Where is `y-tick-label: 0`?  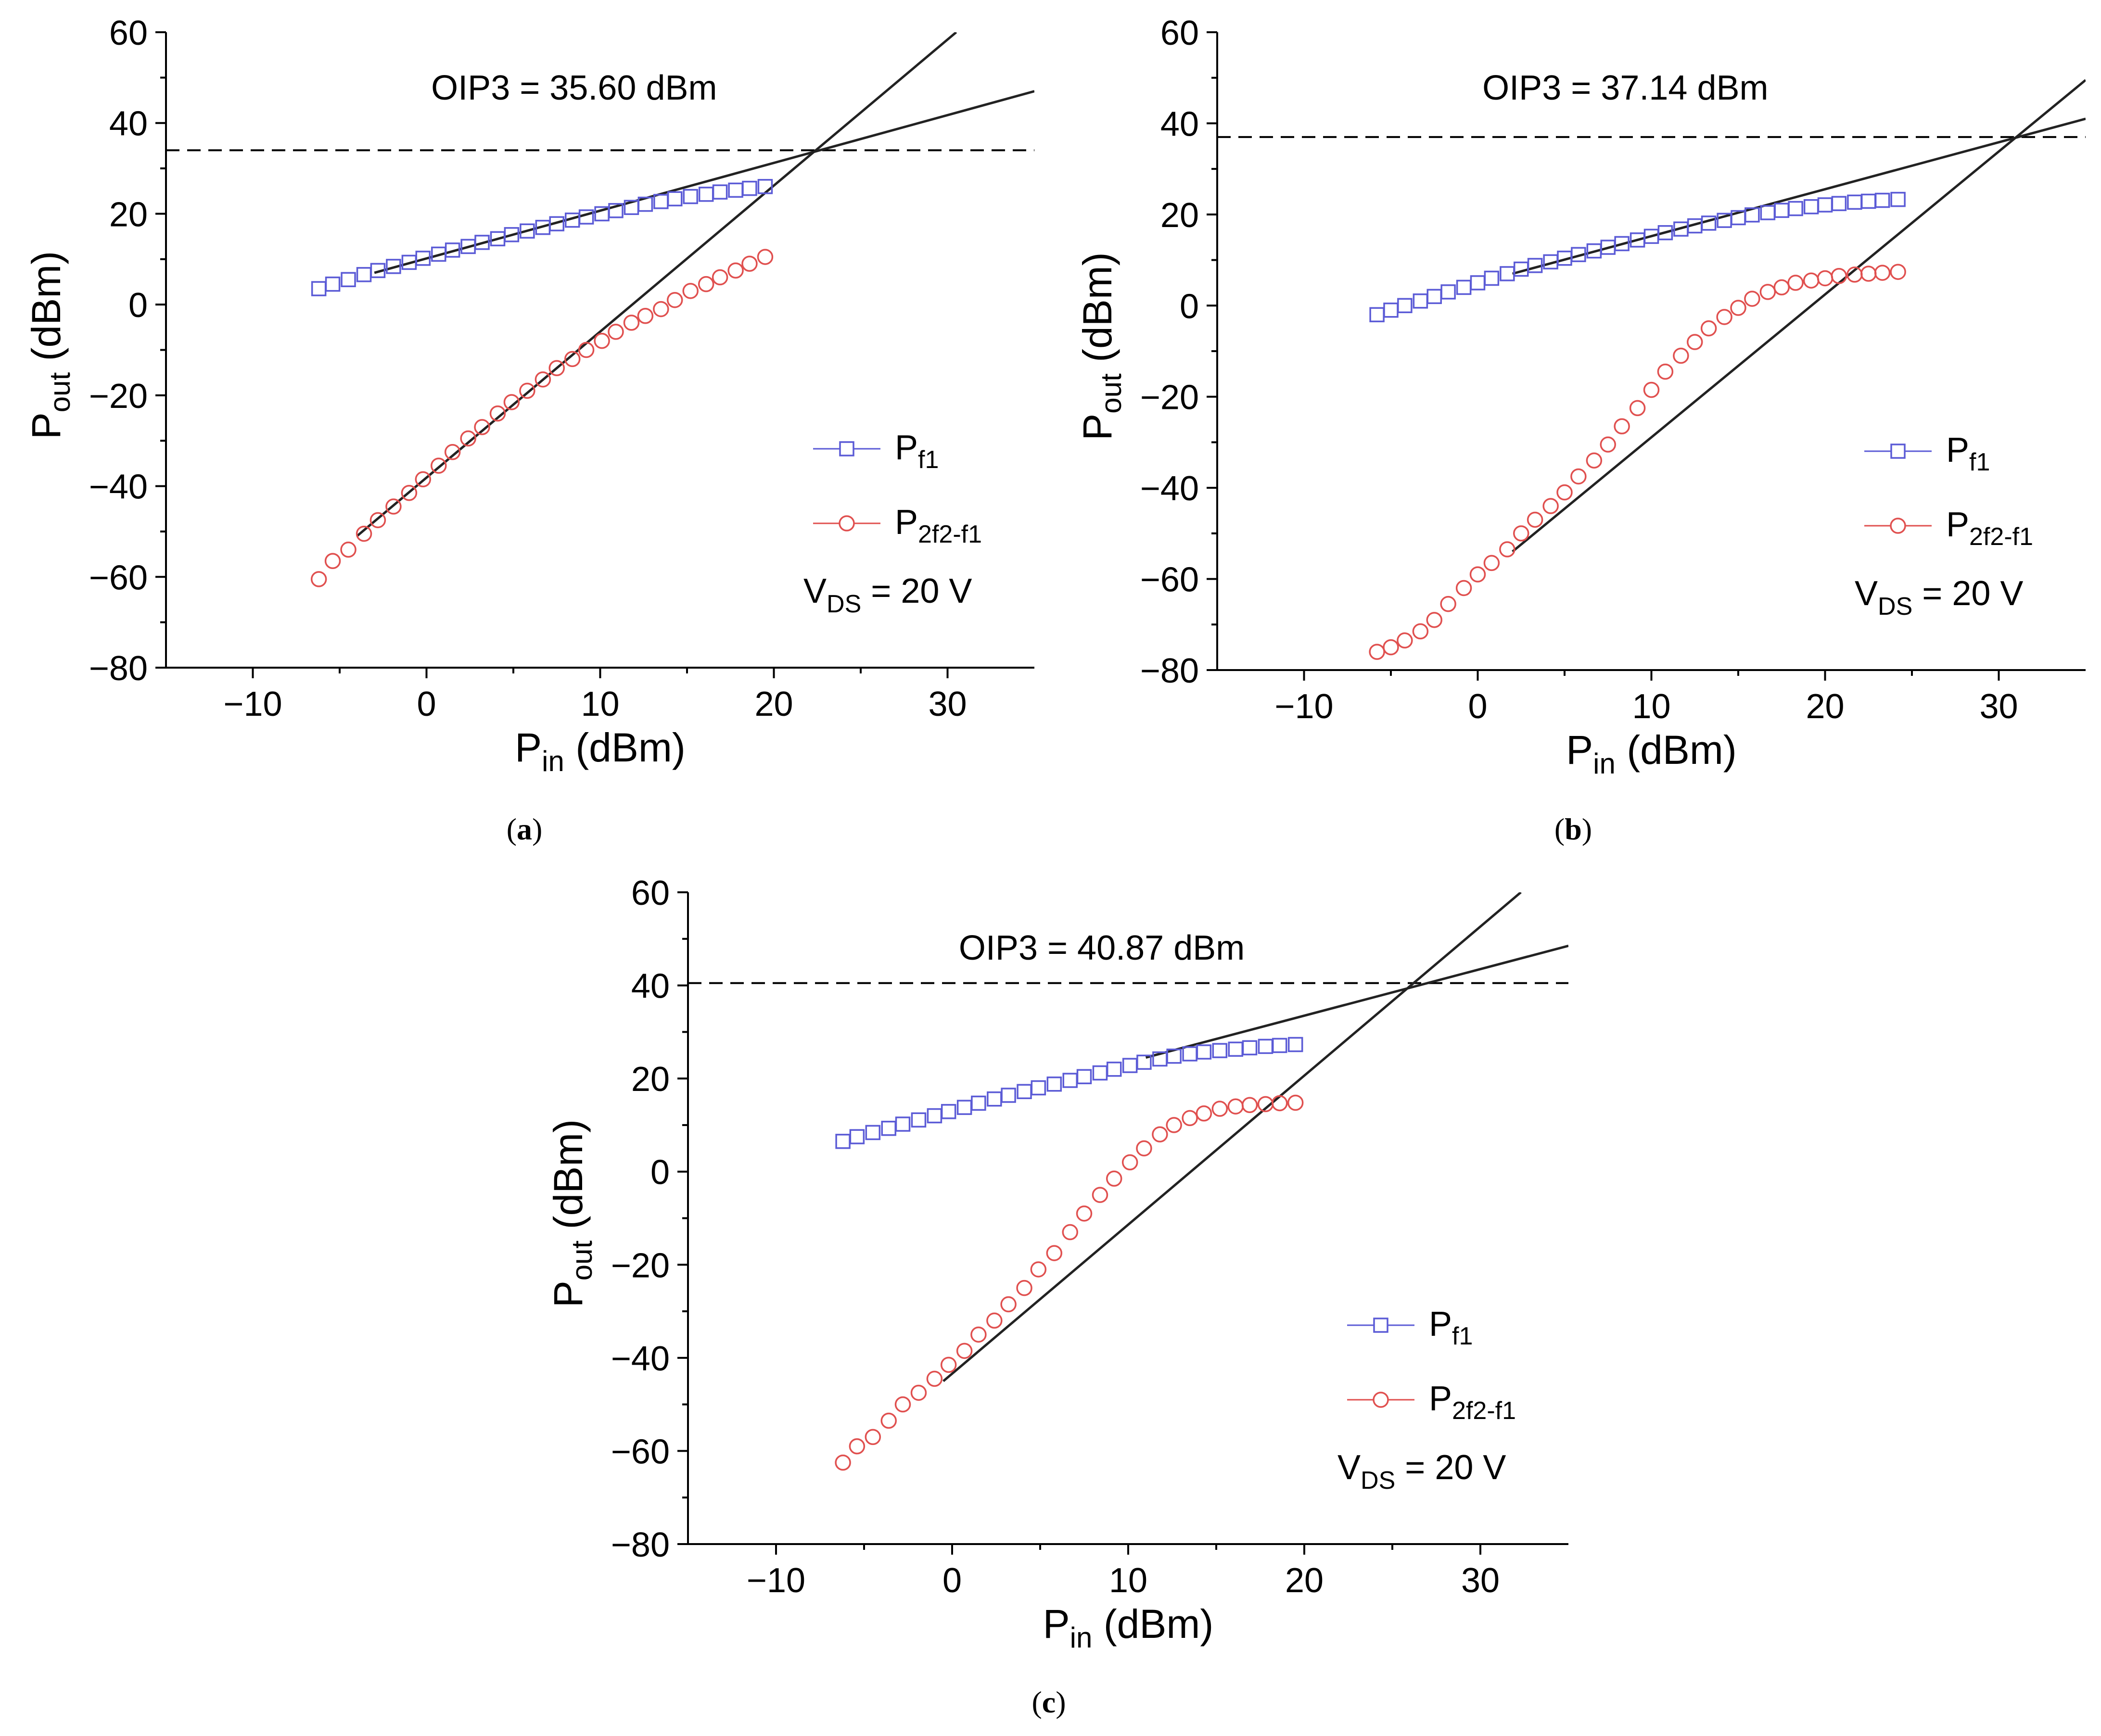
y-tick-label: 0 is located at coordinates (1189, 306).